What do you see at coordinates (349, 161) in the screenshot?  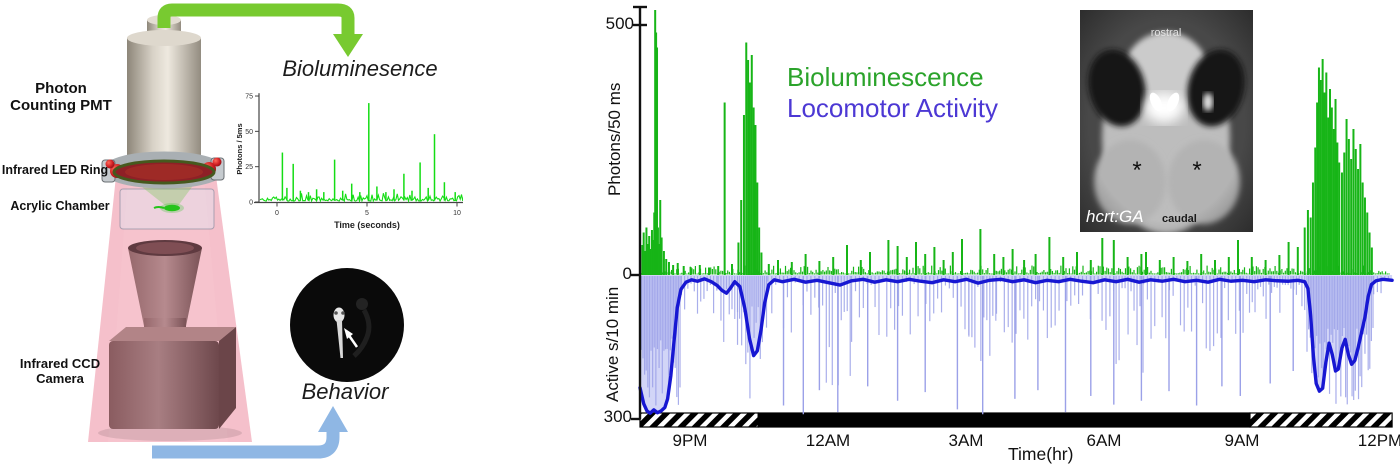 I see `bioluminescence-inset-chart: 0 25 50 75 0 5 10 Time (seconds) Photons / 5ms` at bounding box center [349, 161].